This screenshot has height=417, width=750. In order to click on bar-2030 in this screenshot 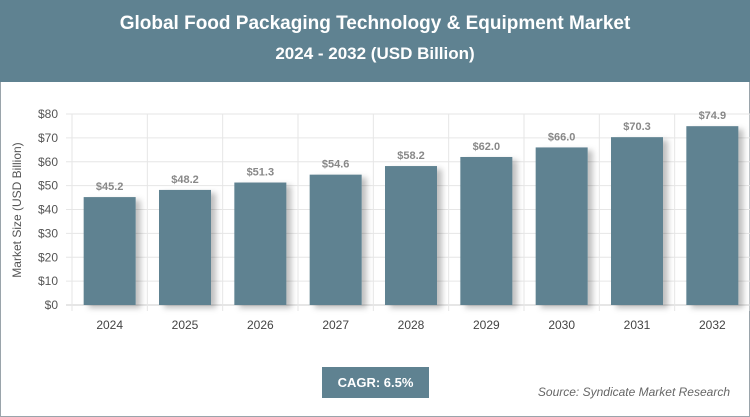, I will do `click(561, 226)`.